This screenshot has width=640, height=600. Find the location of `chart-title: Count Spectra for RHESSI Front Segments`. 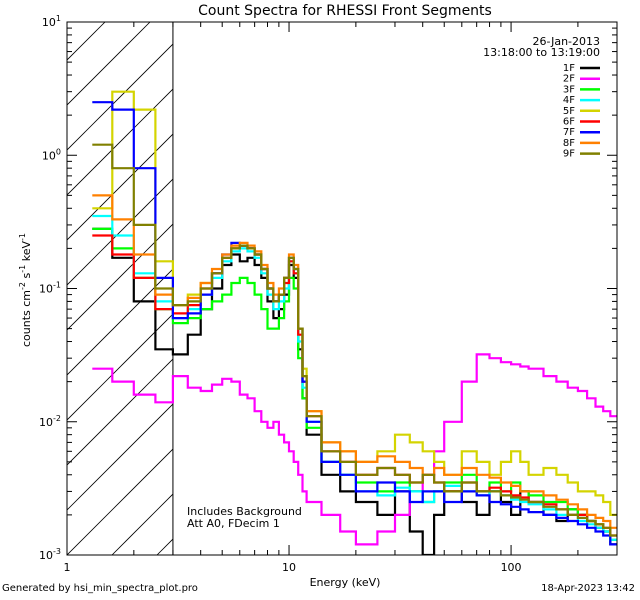

chart-title: Count Spectra for RHESSI Front Segments is located at coordinates (345, 11).